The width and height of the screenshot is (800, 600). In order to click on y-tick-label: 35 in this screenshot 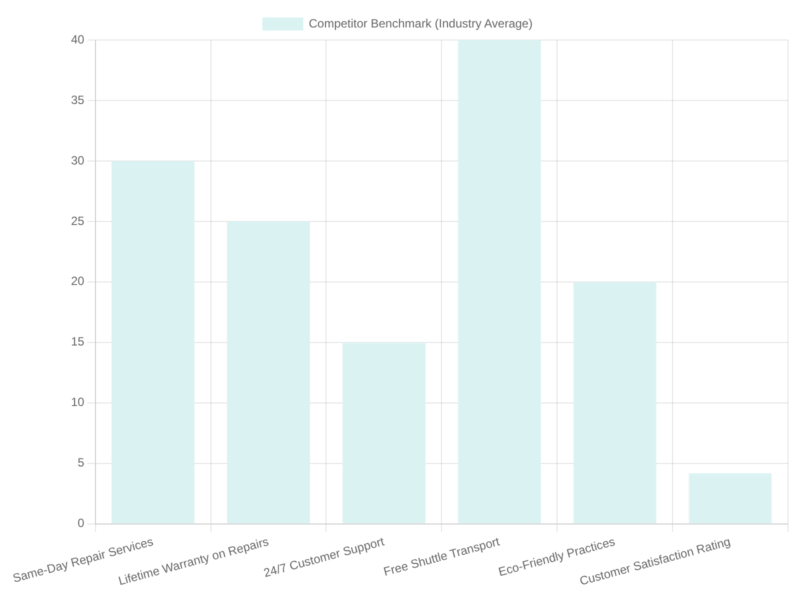, I will do `click(77, 99)`.